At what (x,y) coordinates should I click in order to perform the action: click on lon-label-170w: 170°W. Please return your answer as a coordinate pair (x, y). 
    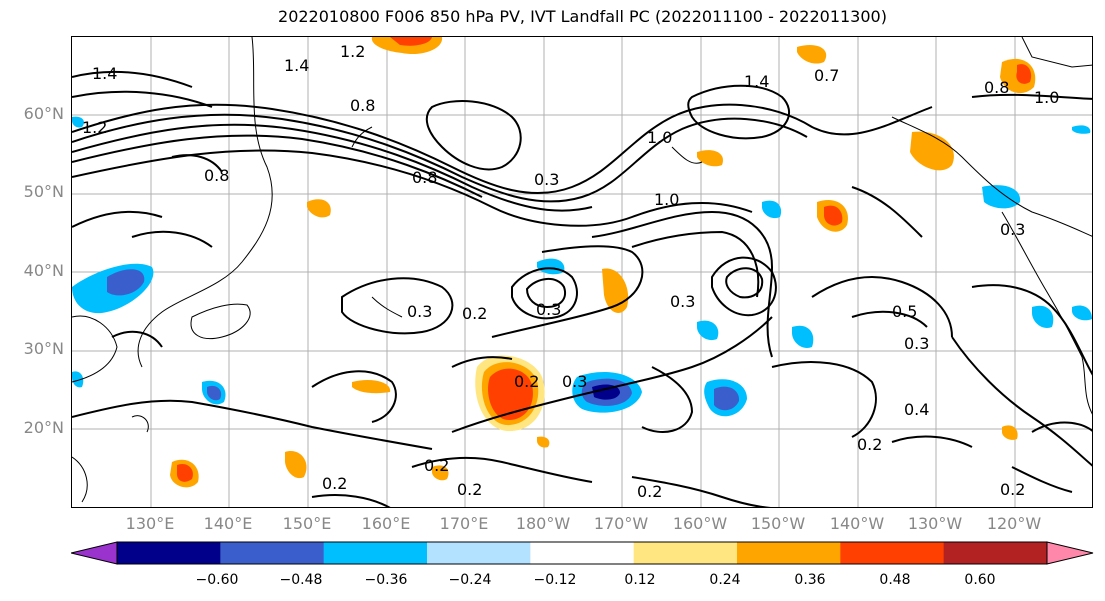
    Looking at the image, I should click on (621, 523).